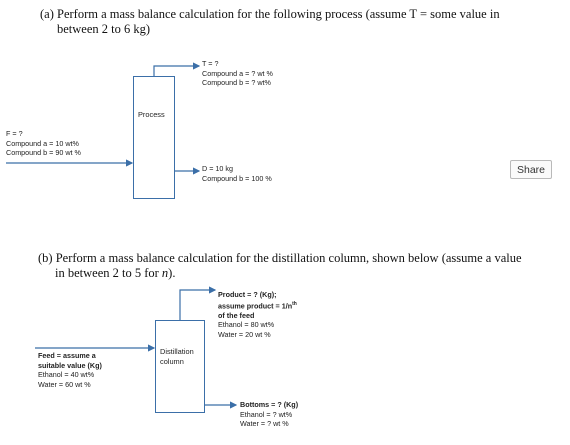 This screenshot has height=445, width=570. What do you see at coordinates (67, 355) in the screenshot?
I see `feed-b-line1: Feed = assume a` at bounding box center [67, 355].